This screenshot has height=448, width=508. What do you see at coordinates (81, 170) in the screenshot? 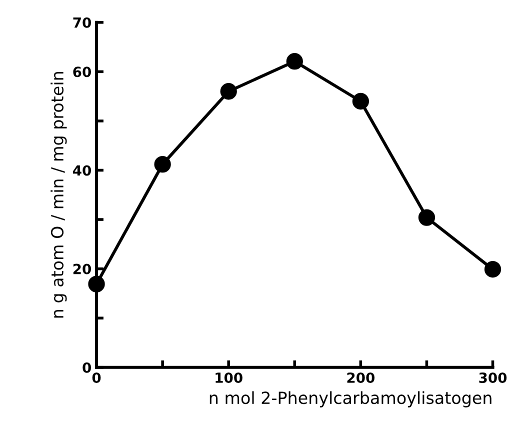
I see `y-tick-label: 40` at bounding box center [81, 170].